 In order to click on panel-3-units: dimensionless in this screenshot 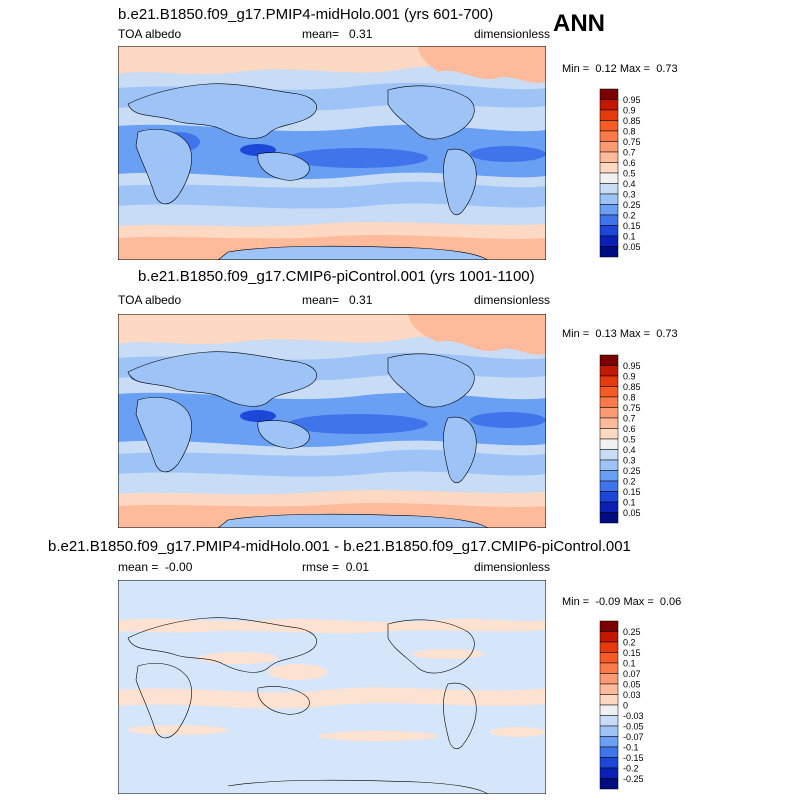, I will do `click(512, 567)`.